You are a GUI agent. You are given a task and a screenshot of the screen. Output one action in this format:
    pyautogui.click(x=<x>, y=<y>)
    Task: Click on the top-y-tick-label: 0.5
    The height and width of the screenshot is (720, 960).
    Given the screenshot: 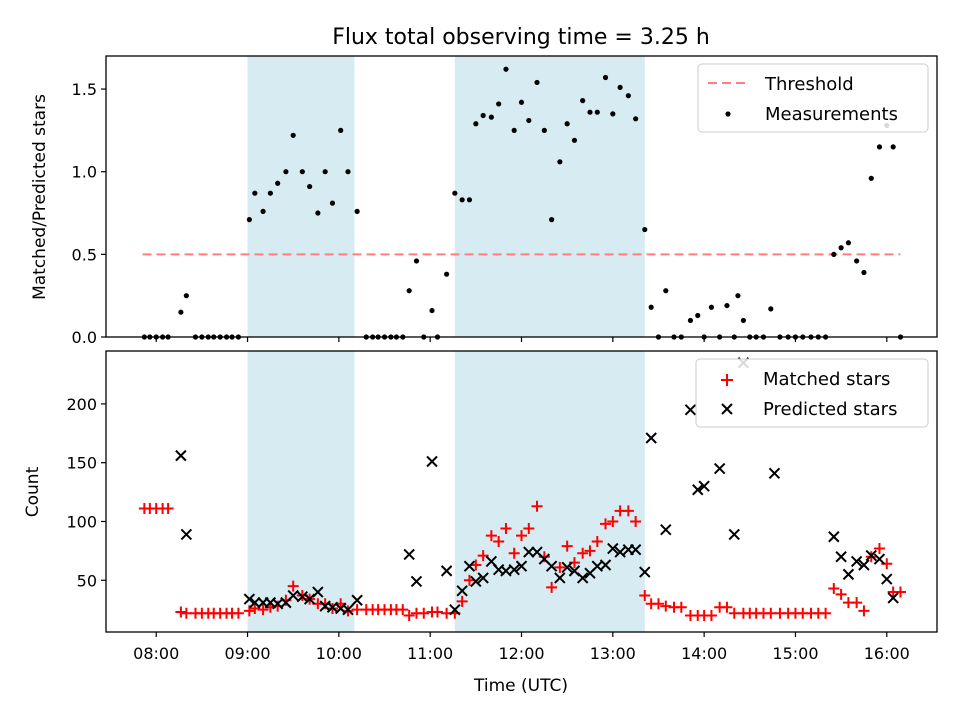 What is the action you would take?
    pyautogui.click(x=84, y=254)
    